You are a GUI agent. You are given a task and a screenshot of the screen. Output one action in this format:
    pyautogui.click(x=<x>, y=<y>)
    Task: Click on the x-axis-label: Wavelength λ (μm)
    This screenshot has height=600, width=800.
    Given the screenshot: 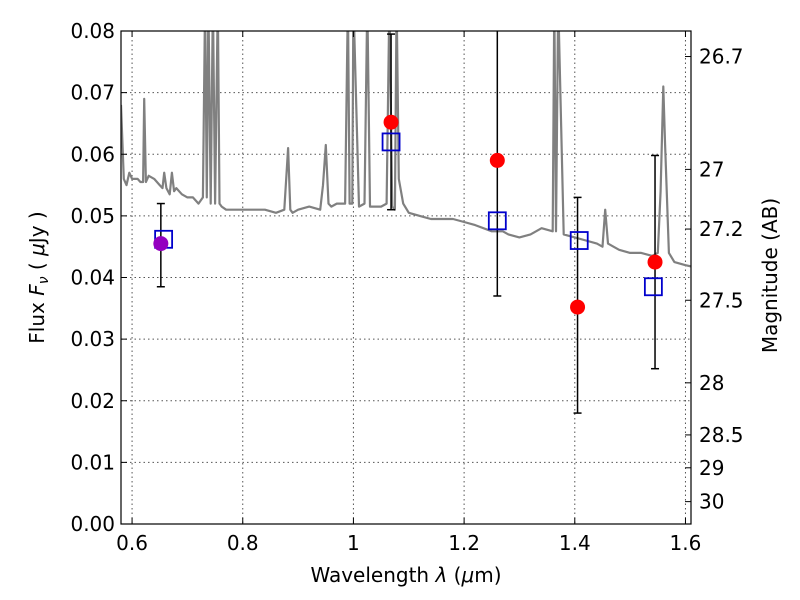 What is the action you would take?
    pyautogui.click(x=405, y=575)
    